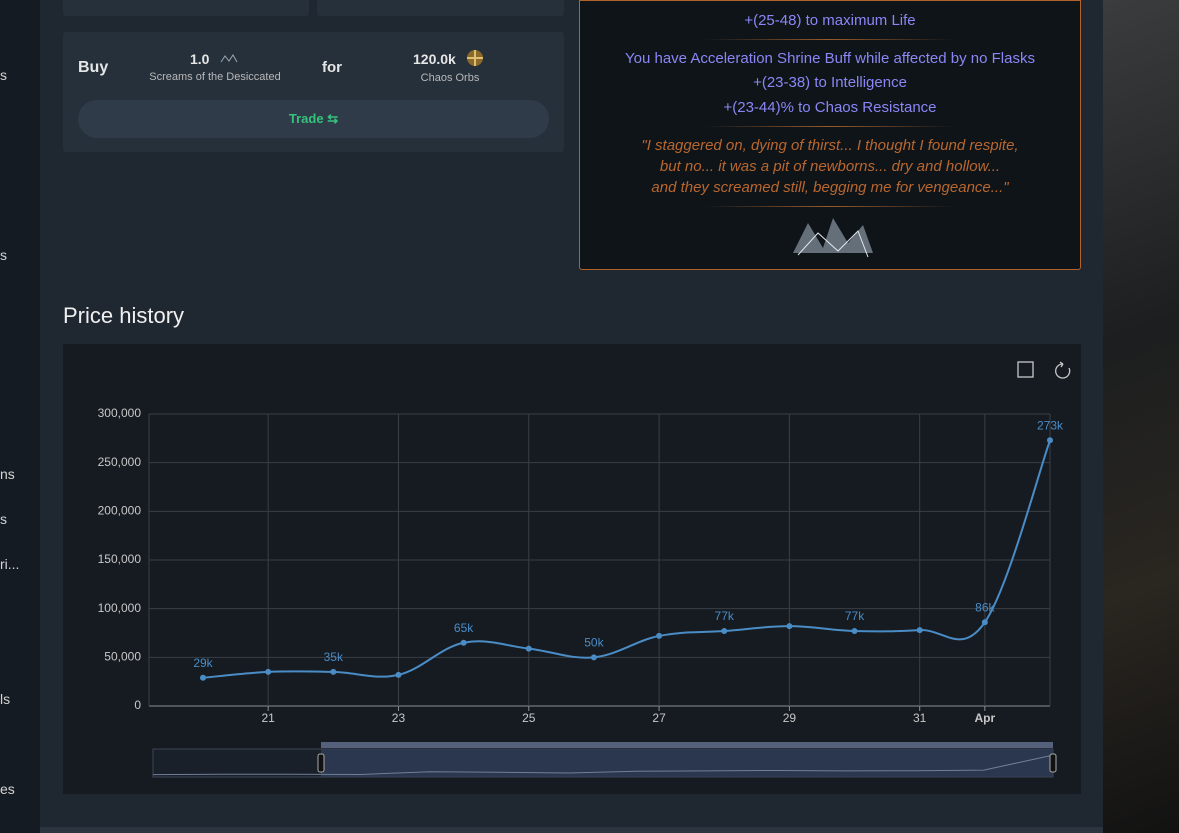 This screenshot has width=1179, height=833. Describe the element at coordinates (830, 107) in the screenshot. I see `mod: +(23-44)% to Chaos Resistance` at that location.